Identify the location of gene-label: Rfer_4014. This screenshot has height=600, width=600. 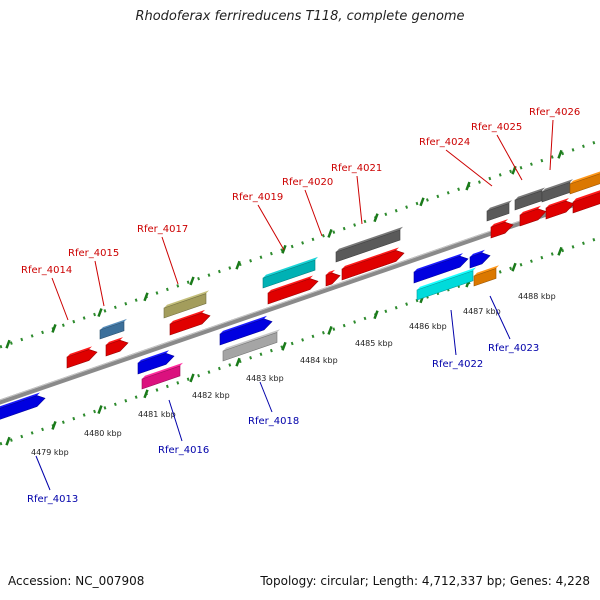
(46, 270).